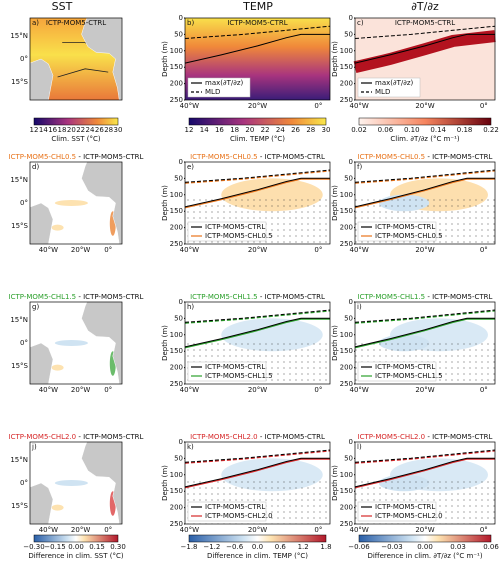 This screenshot has width=500, height=570. What do you see at coordinates (458, 547) in the screenshot?
I see `colorbar-tick-label: 0.03` at bounding box center [458, 547].